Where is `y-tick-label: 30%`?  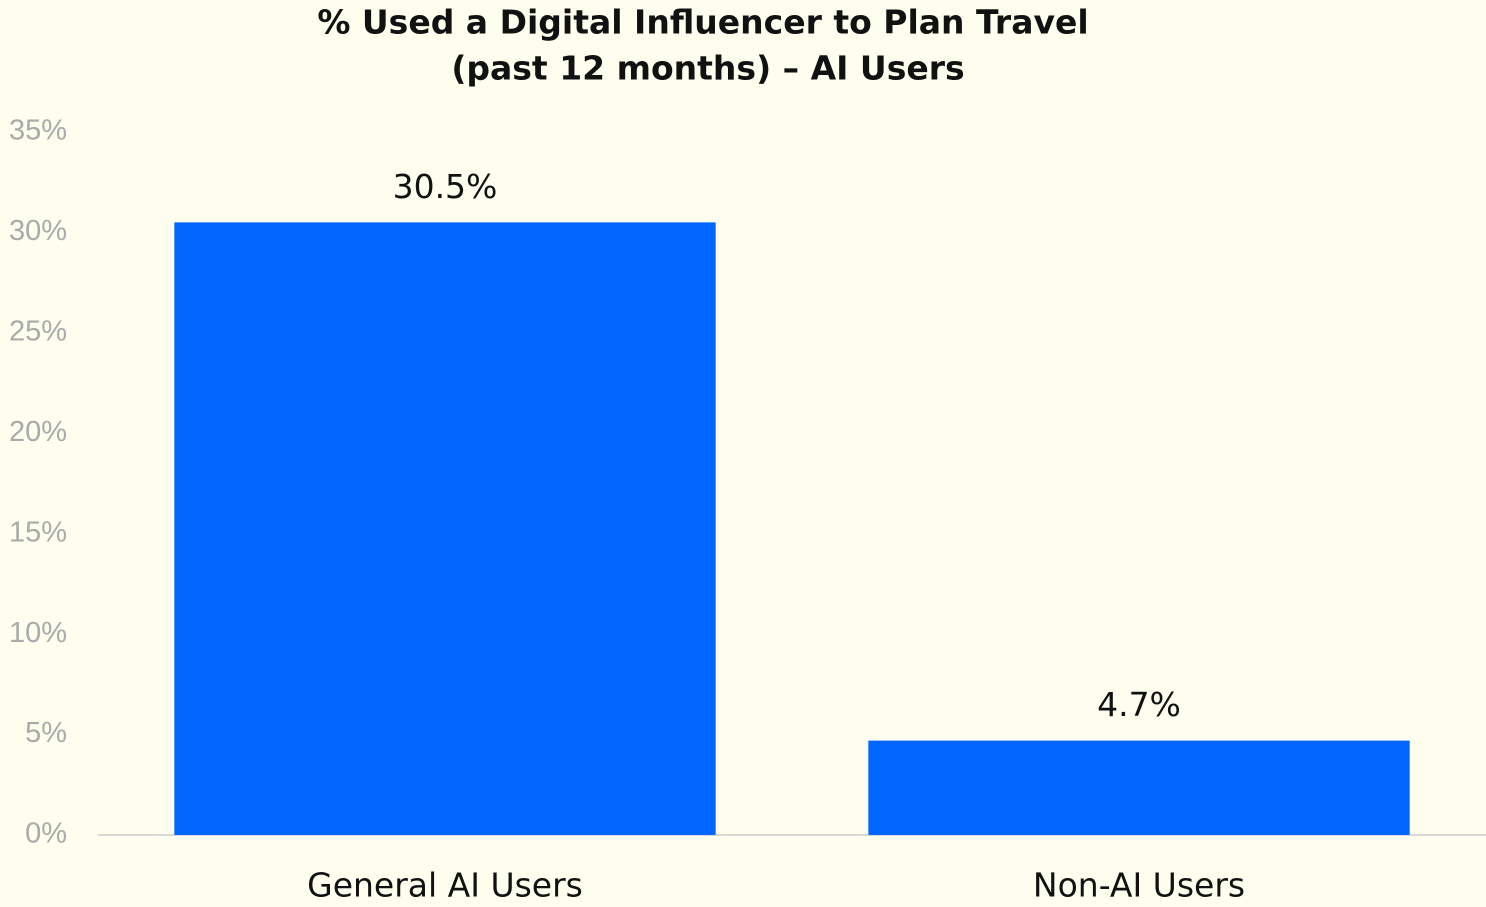
y-tick-label: 30% is located at coordinates (38, 231).